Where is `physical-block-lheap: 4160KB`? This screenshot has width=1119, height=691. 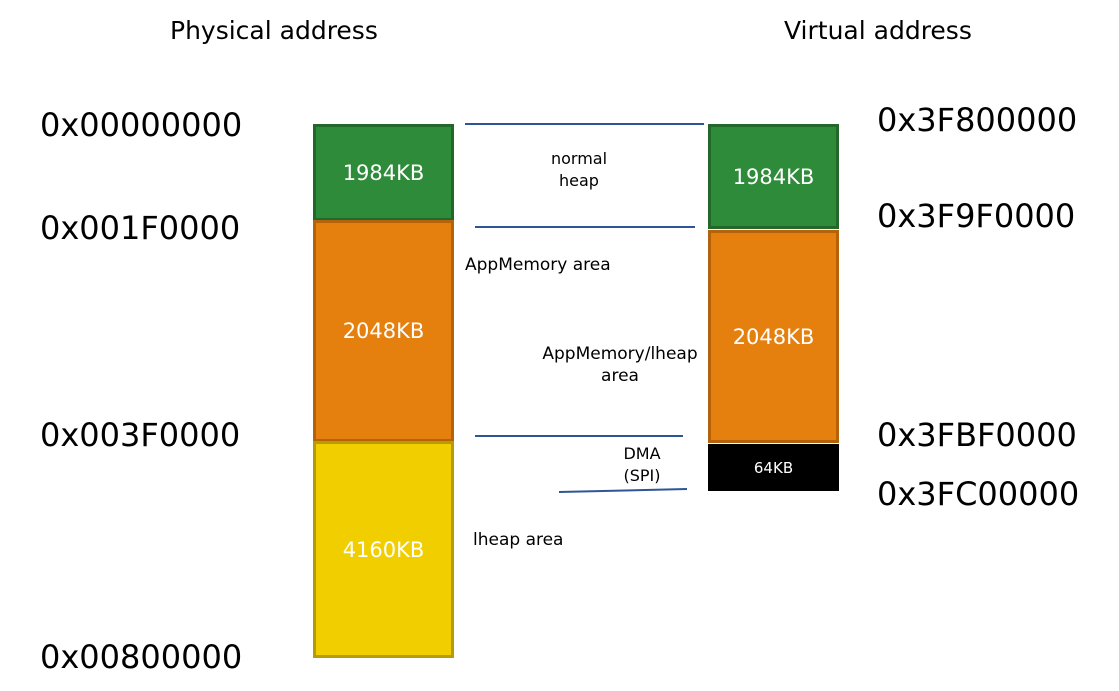 physical-block-lheap: 4160KB is located at coordinates (383, 549).